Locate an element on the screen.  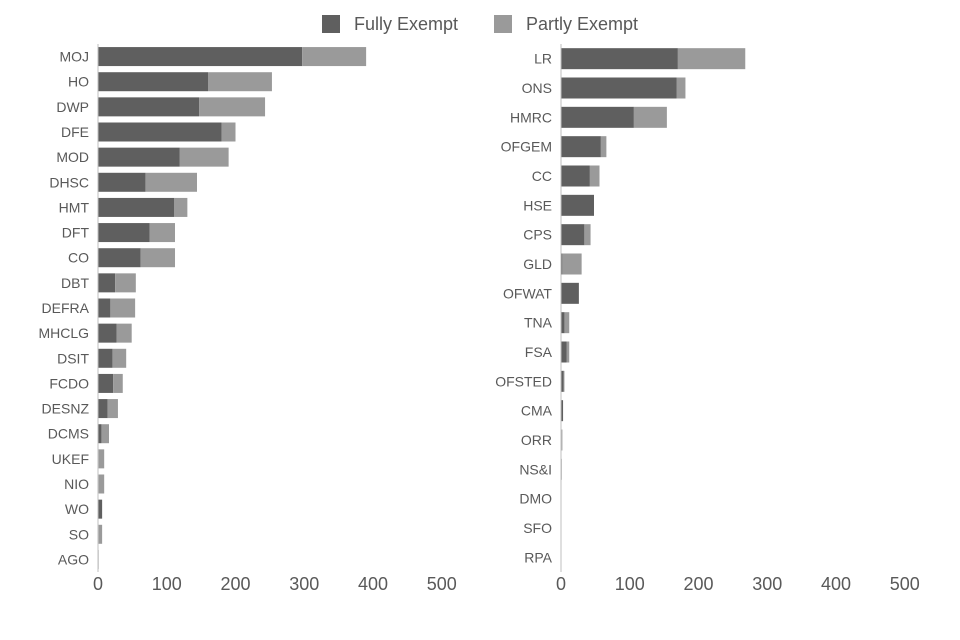
right-category-label: OFGEM is located at coordinates (526, 147).